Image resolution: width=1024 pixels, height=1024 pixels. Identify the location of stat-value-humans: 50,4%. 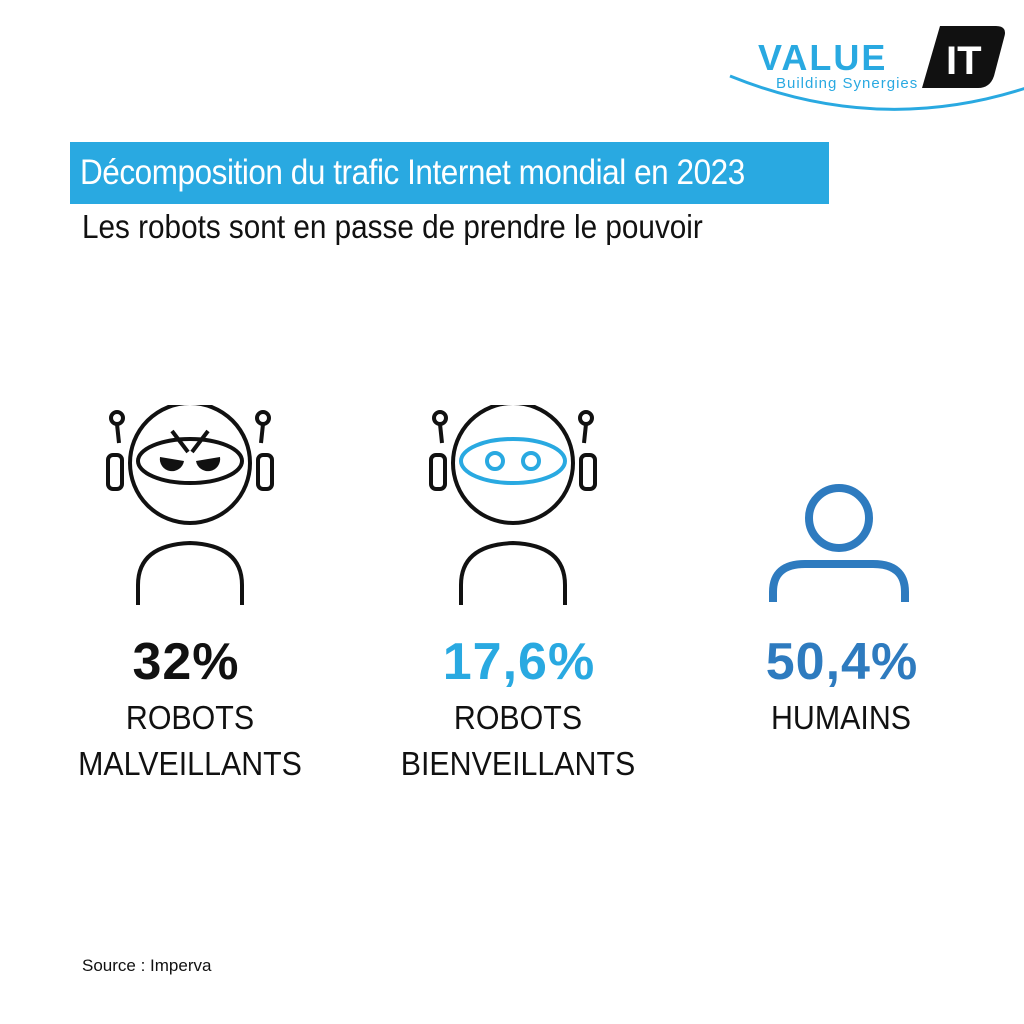
(842, 662).